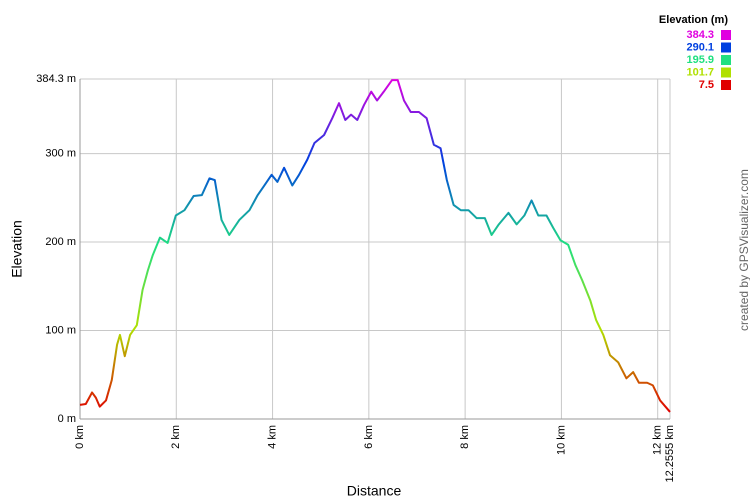 The width and height of the screenshot is (750, 500). I want to click on legend-label: 7.5, so click(706, 85).